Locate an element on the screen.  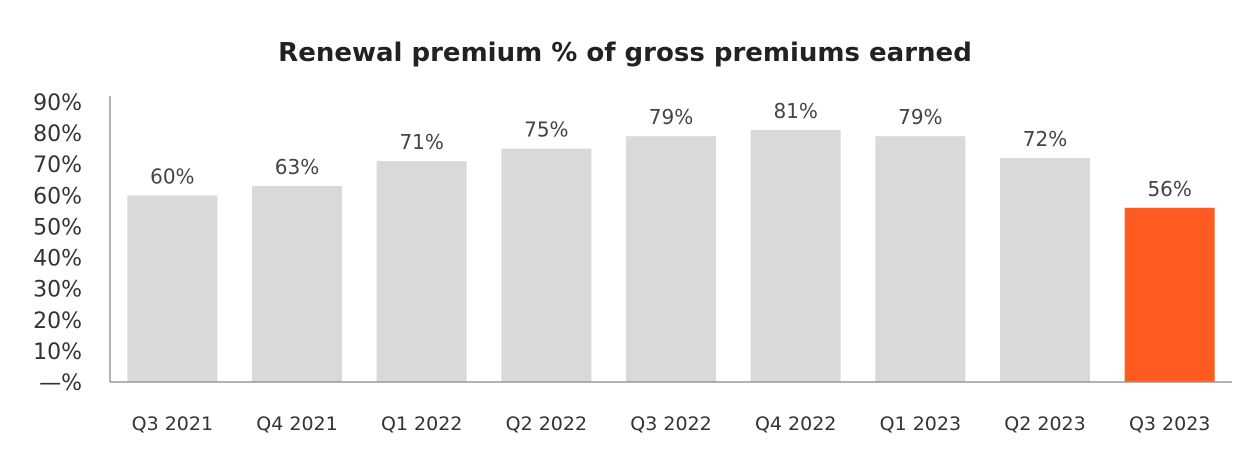
x-tick-label: Q3 2023 is located at coordinates (1169, 424).